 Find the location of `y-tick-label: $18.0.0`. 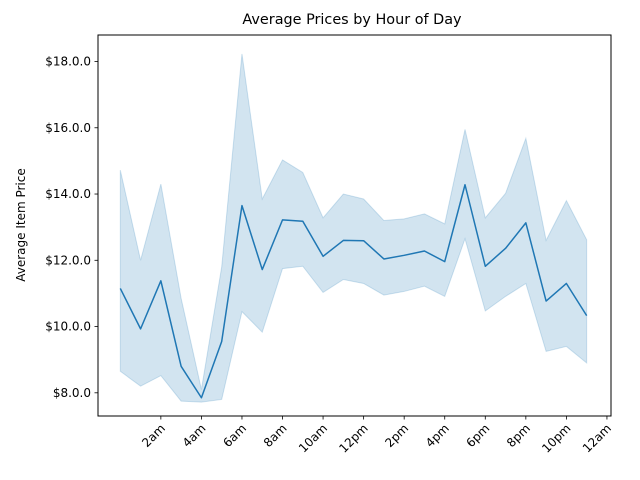

y-tick-label: $18.0.0 is located at coordinates (68, 62).